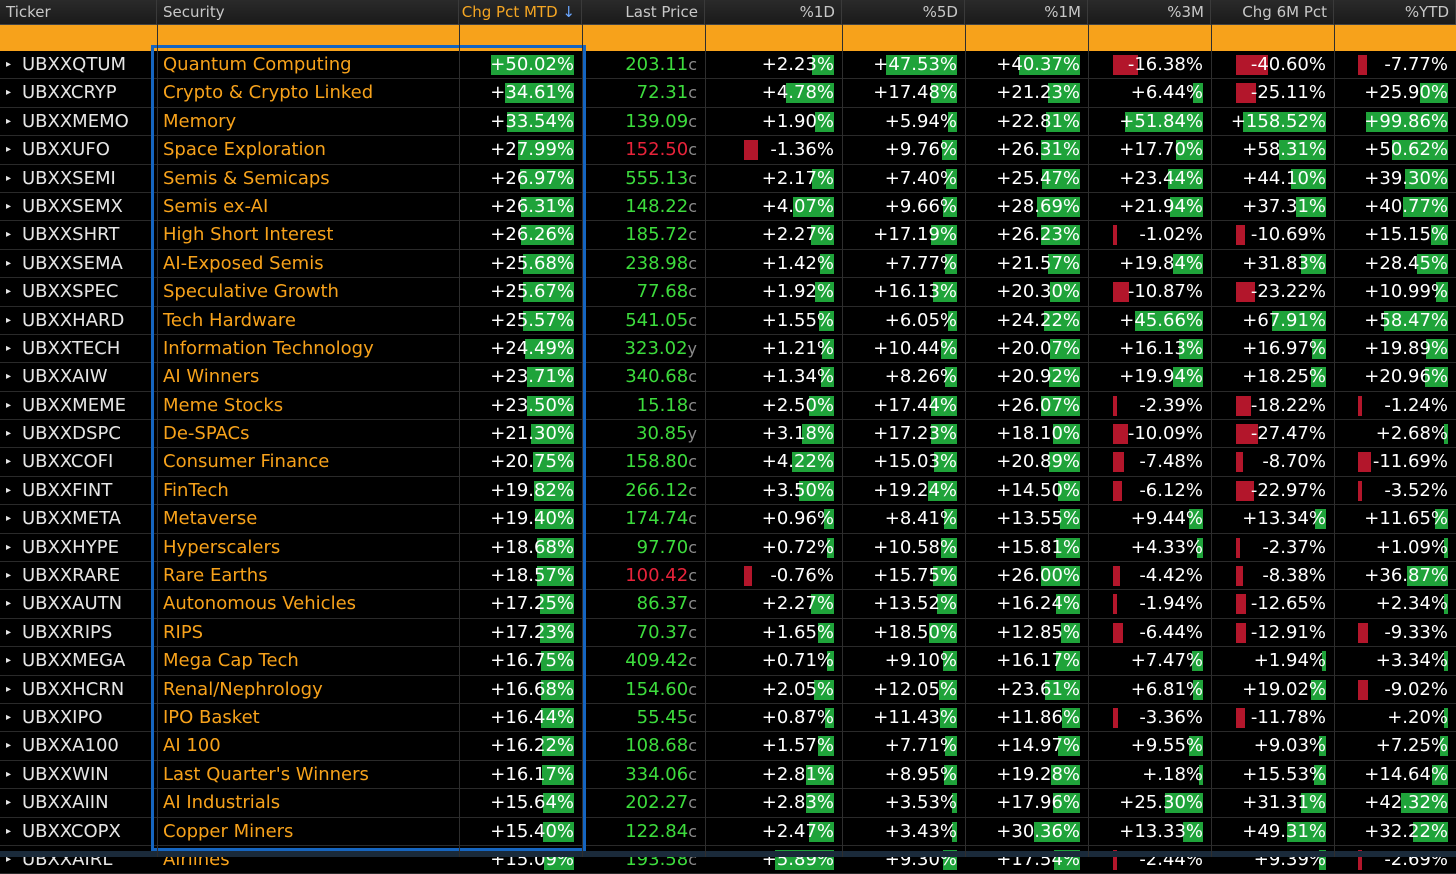 Image resolution: width=1456 pixels, height=874 pixels. I want to click on security-name: RIPS, so click(183, 632).